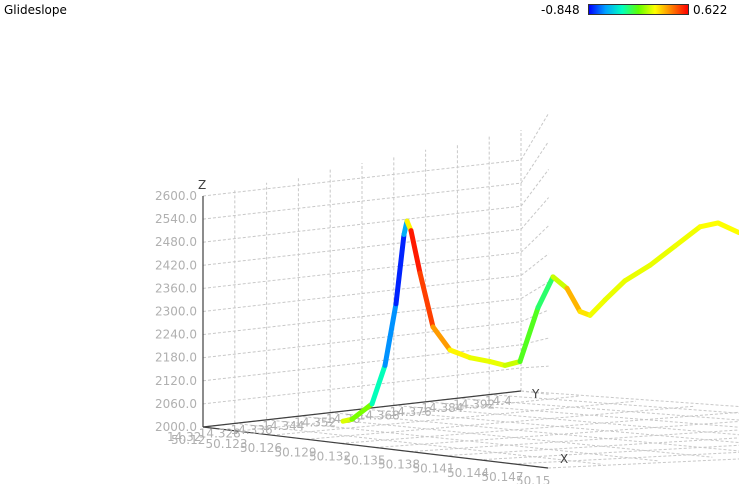 This screenshot has height=484, width=739. I want to click on y-tick-label: 14.368, so click(379, 415).